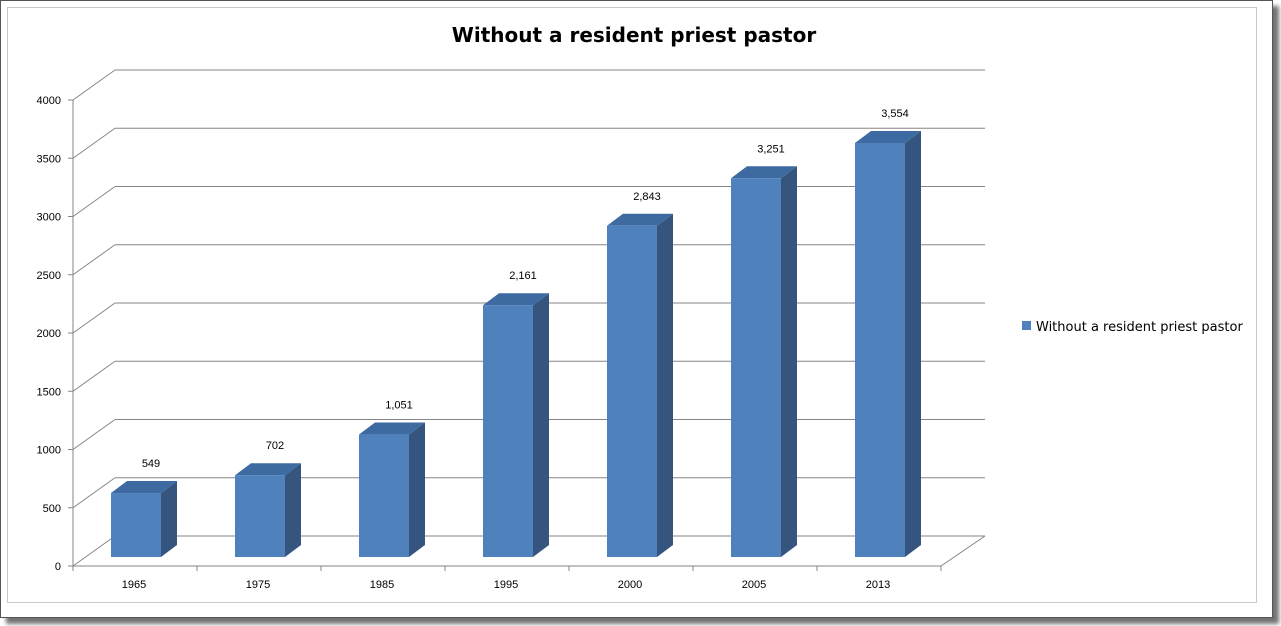  Describe the element at coordinates (49, 101) in the screenshot. I see `y-tick-label: 4000` at that location.